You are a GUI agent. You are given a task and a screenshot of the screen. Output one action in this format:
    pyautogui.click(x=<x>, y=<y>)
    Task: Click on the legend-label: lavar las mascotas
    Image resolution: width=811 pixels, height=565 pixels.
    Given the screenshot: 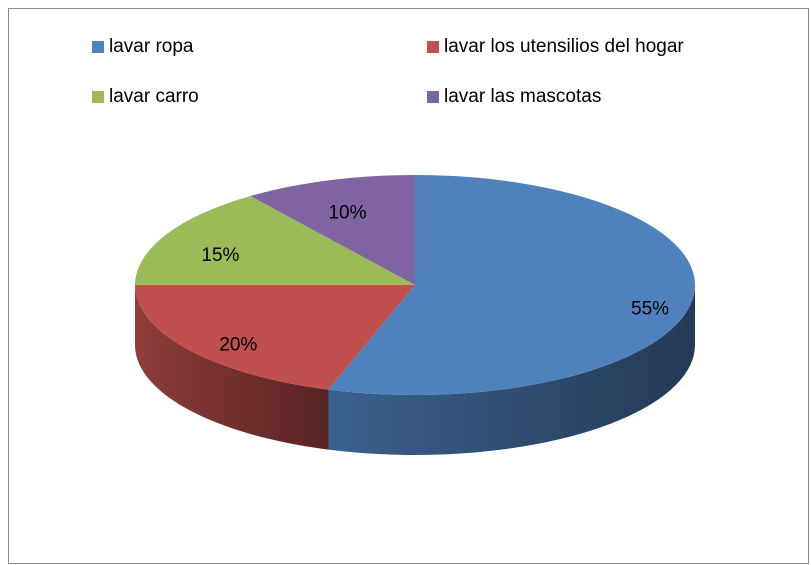 What is the action you would take?
    pyautogui.click(x=522, y=96)
    